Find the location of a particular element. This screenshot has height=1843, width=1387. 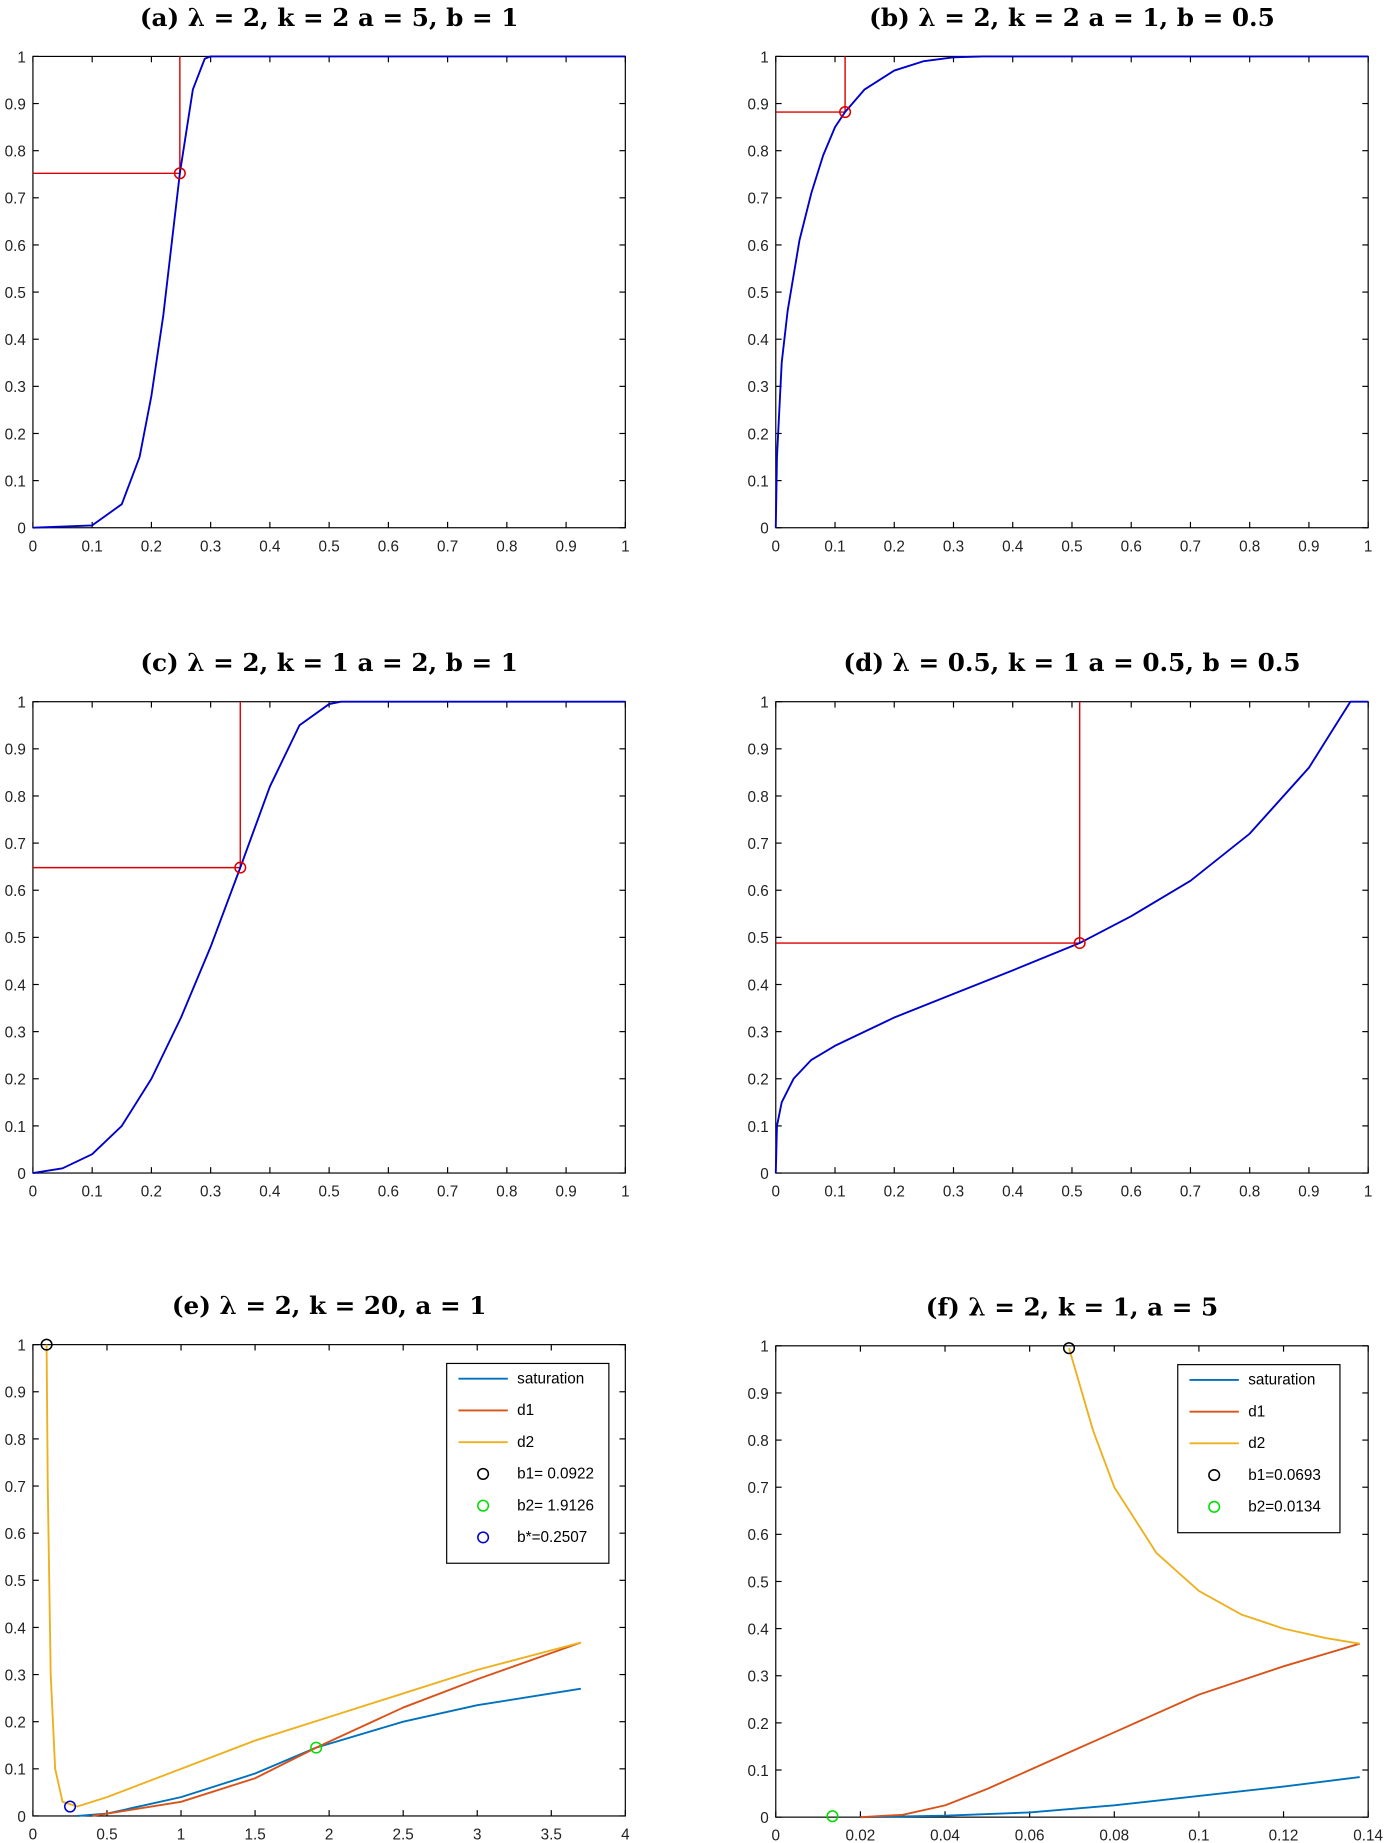

x-tick-label: 0.12 is located at coordinates (1284, 1835).